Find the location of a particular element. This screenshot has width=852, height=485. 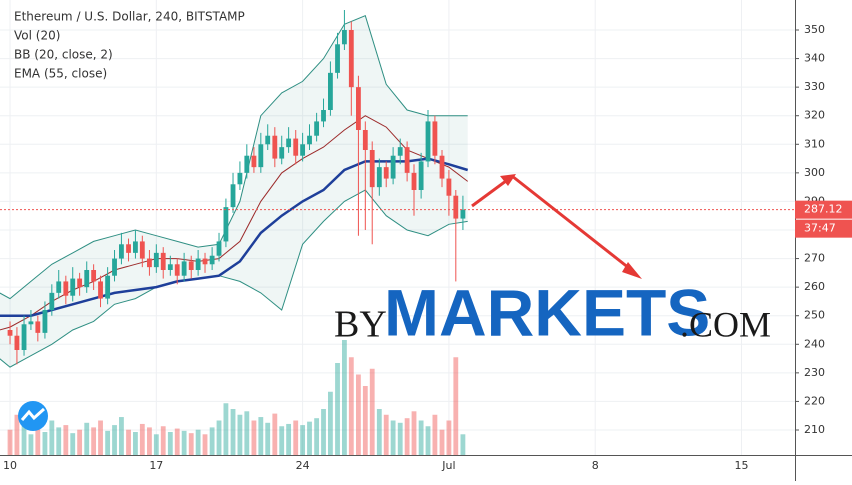

annotation-arrow is located at coordinates (556, 226).